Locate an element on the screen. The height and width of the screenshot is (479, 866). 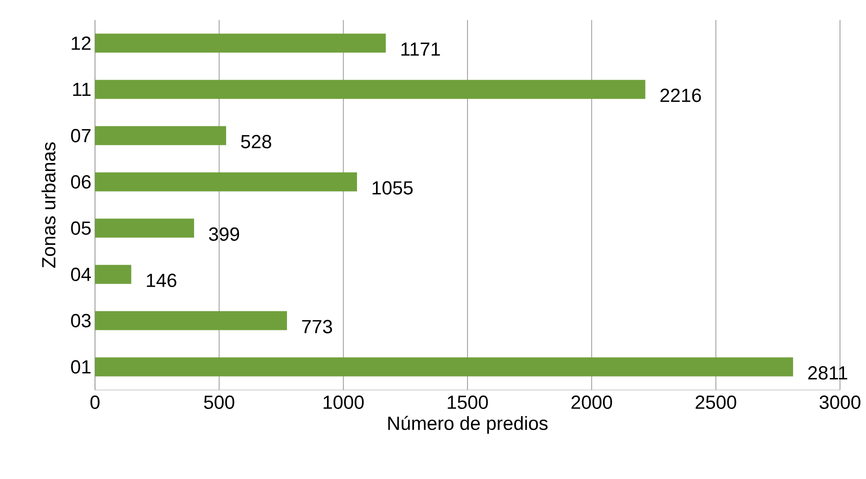
y-tick-label: 06 is located at coordinates (81, 182).